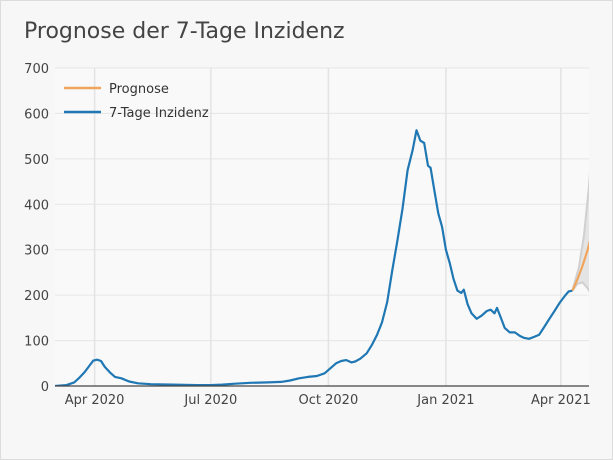 The width and height of the screenshot is (613, 460). I want to click on prediction-interval, so click(580, 232).